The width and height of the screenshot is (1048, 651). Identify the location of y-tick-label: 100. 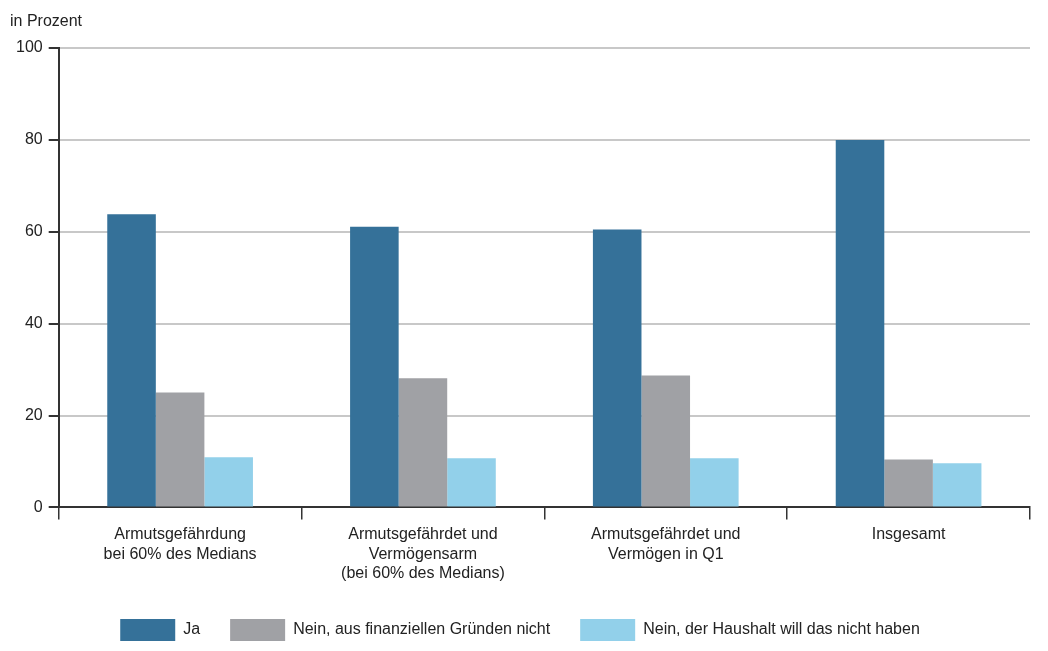
(29, 47).